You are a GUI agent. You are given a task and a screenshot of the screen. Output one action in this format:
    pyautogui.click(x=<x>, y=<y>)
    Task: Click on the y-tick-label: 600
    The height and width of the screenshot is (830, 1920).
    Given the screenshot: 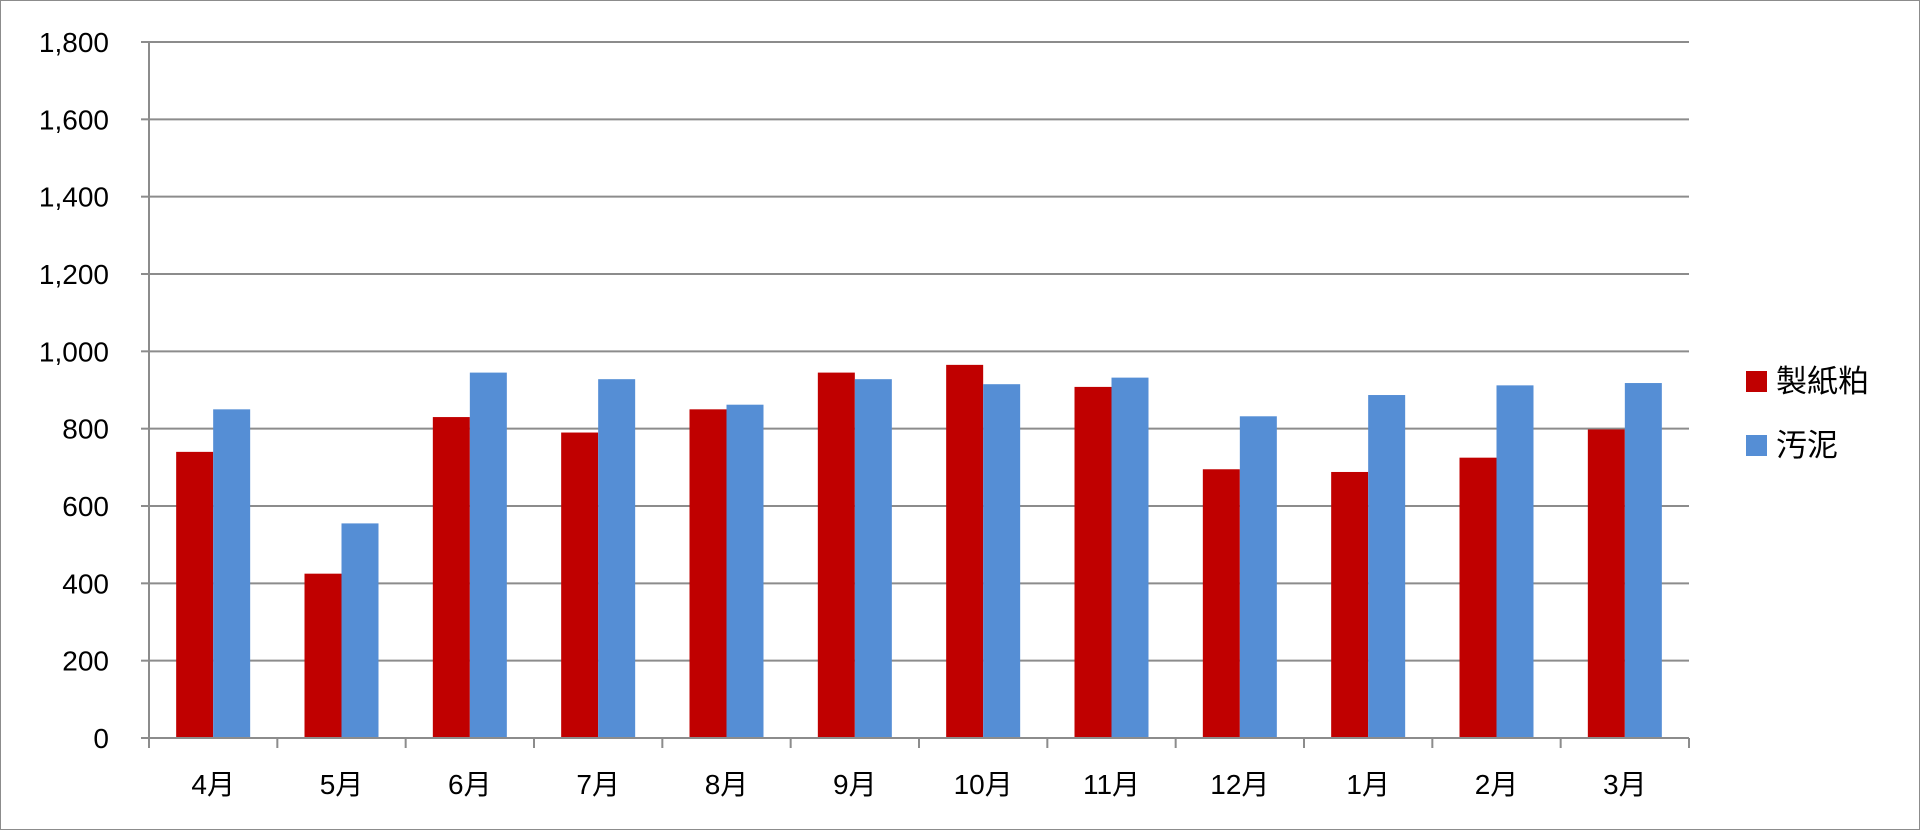 What is the action you would take?
    pyautogui.click(x=85, y=506)
    